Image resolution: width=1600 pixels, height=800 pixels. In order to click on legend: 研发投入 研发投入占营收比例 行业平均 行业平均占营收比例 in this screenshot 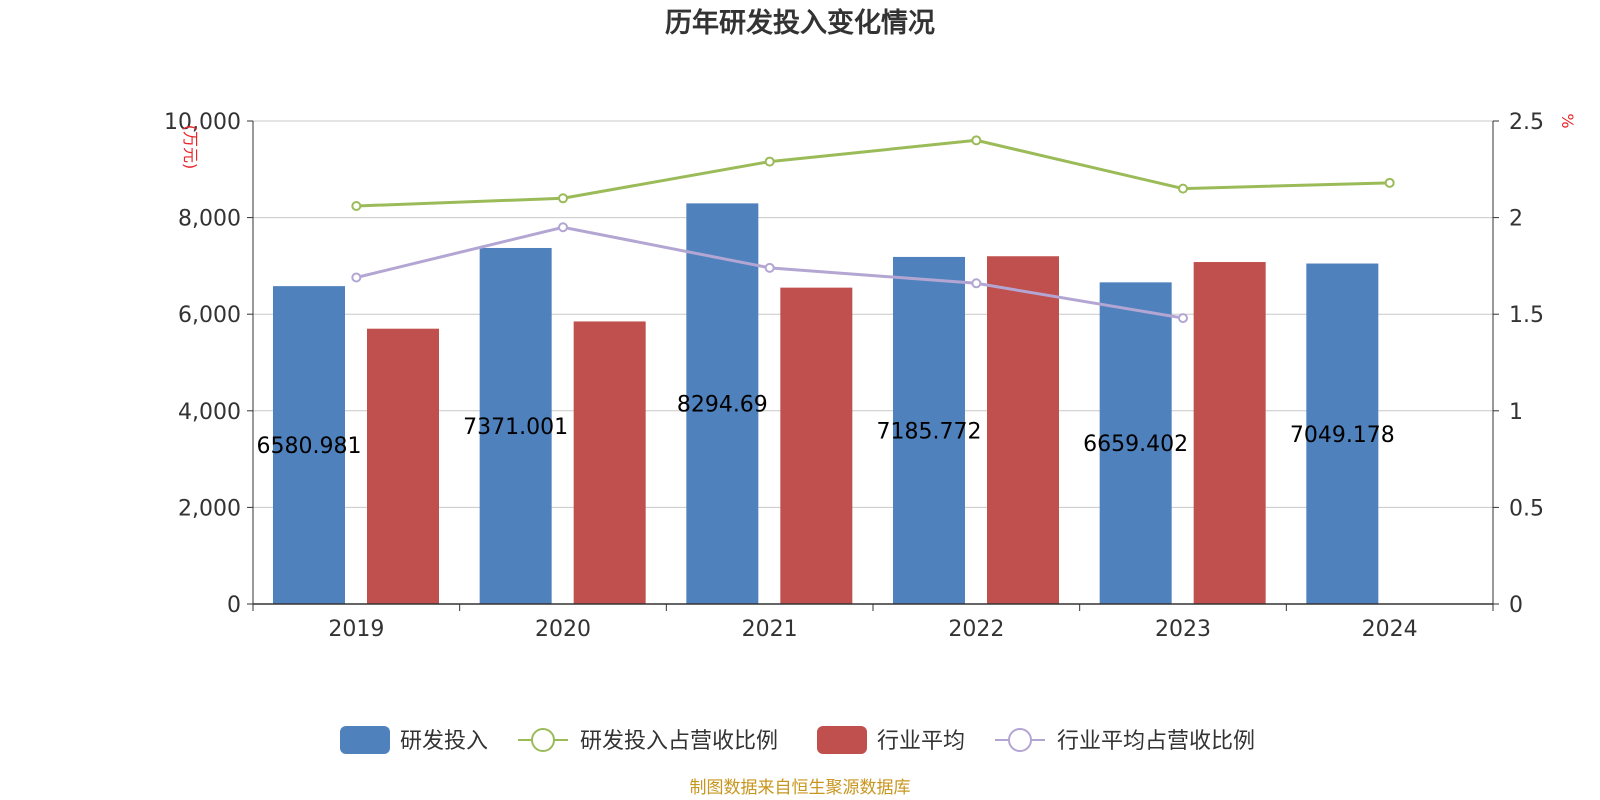, I will do `click(797, 740)`.